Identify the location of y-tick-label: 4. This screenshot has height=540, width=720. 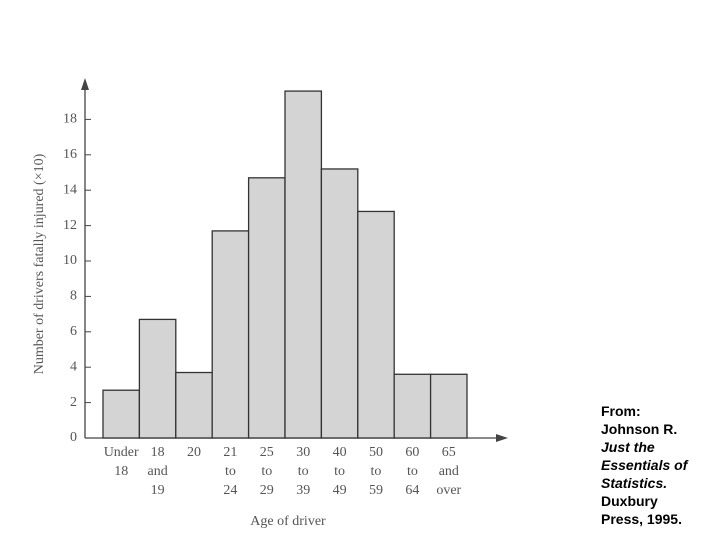
(73, 366).